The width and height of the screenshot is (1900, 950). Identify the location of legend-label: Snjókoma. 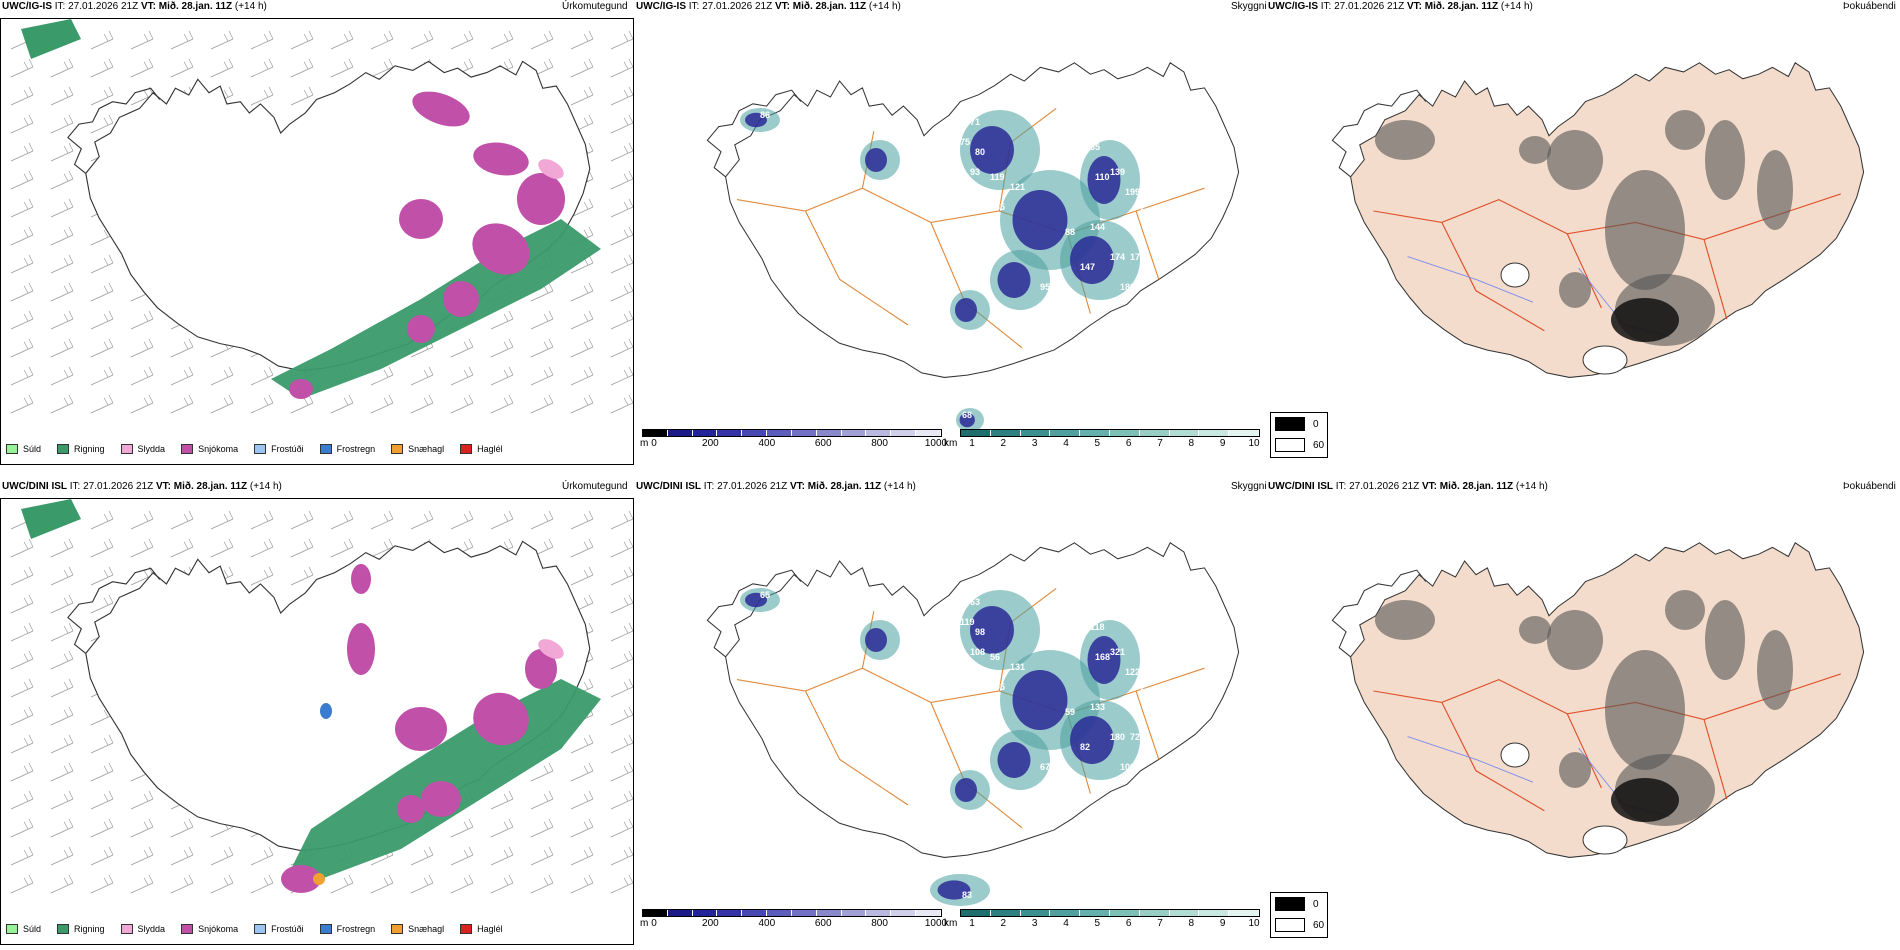
(218, 449).